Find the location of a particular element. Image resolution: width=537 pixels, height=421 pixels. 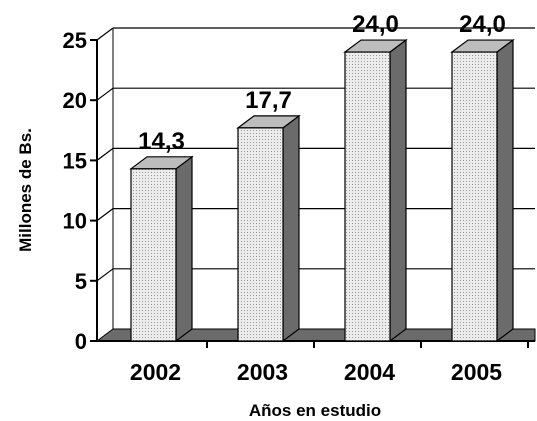

y-tick-label: 10 is located at coordinates (75, 221).